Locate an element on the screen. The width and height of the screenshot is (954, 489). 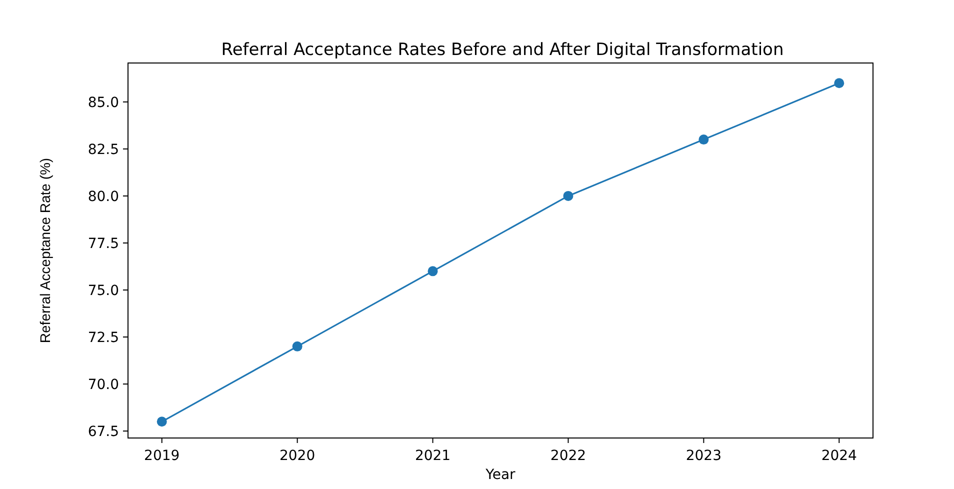
x-tick-label: 2024 is located at coordinates (839, 456).